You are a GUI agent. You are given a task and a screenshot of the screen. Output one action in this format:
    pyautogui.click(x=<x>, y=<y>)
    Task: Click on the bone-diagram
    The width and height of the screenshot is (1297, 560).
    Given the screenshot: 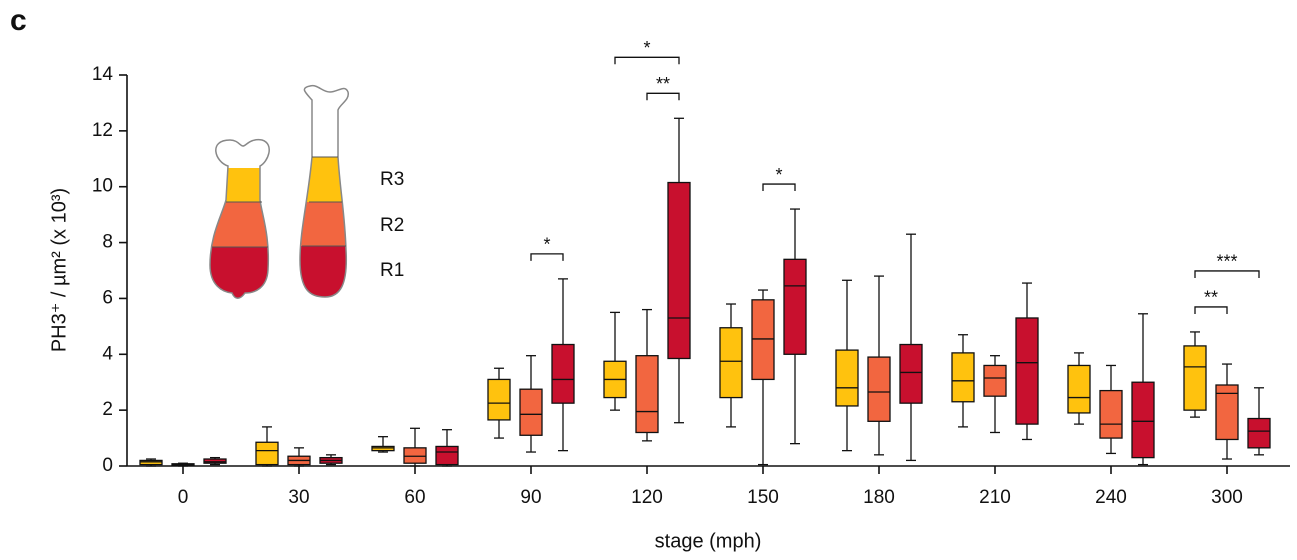 What is the action you would take?
    pyautogui.click(x=279, y=191)
    